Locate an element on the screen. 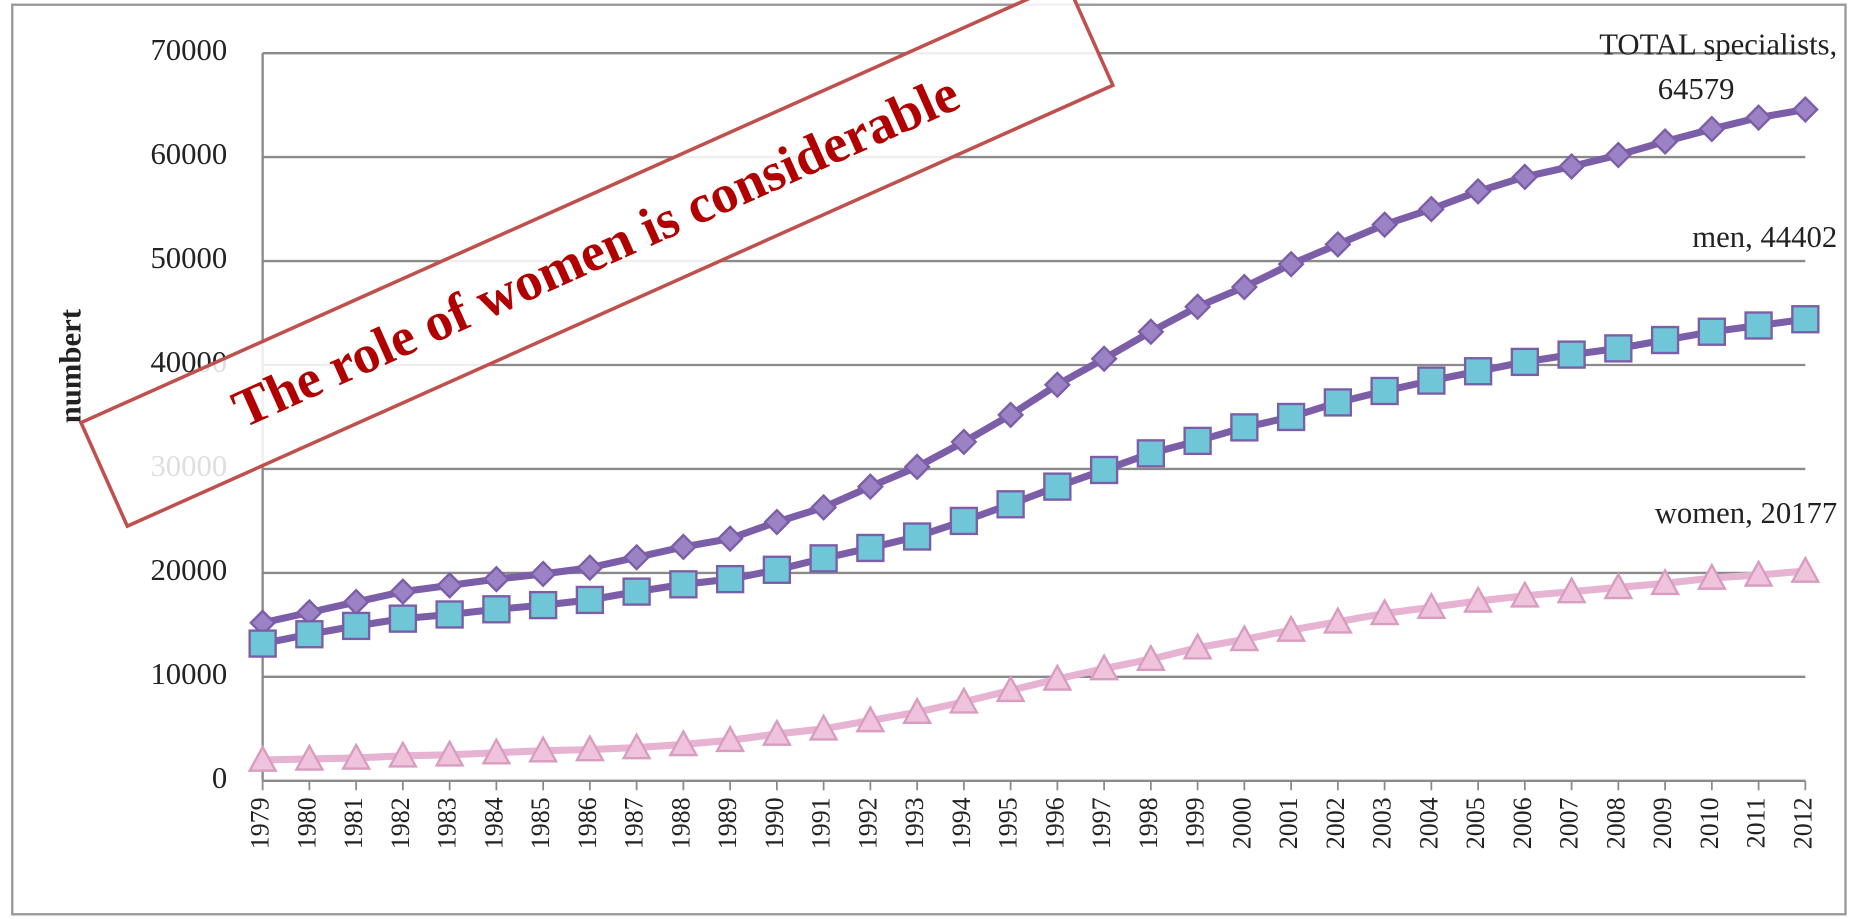 Image resolution: width=1853 pixels, height=919 pixels. x-tick-label: 1985 is located at coordinates (540, 823).